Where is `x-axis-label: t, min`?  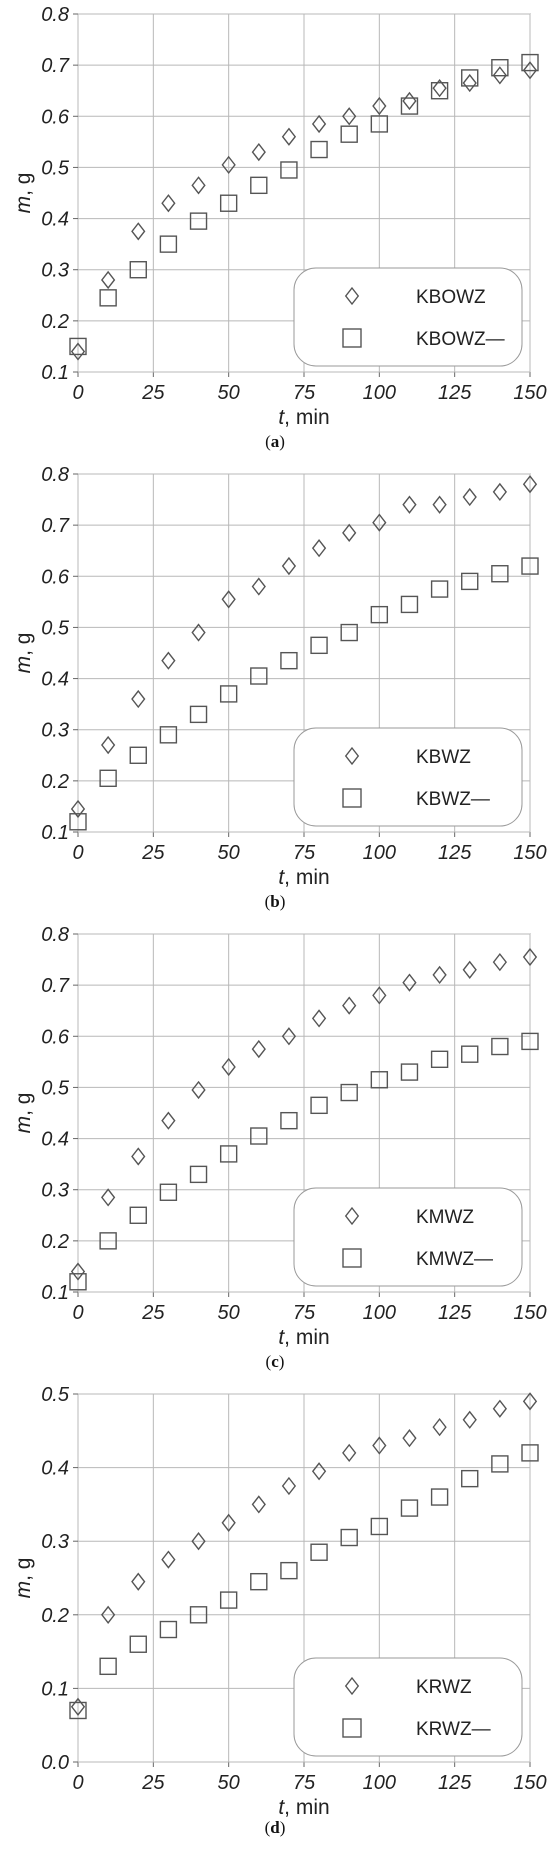
x-axis-label: t, min is located at coordinates (303, 1337).